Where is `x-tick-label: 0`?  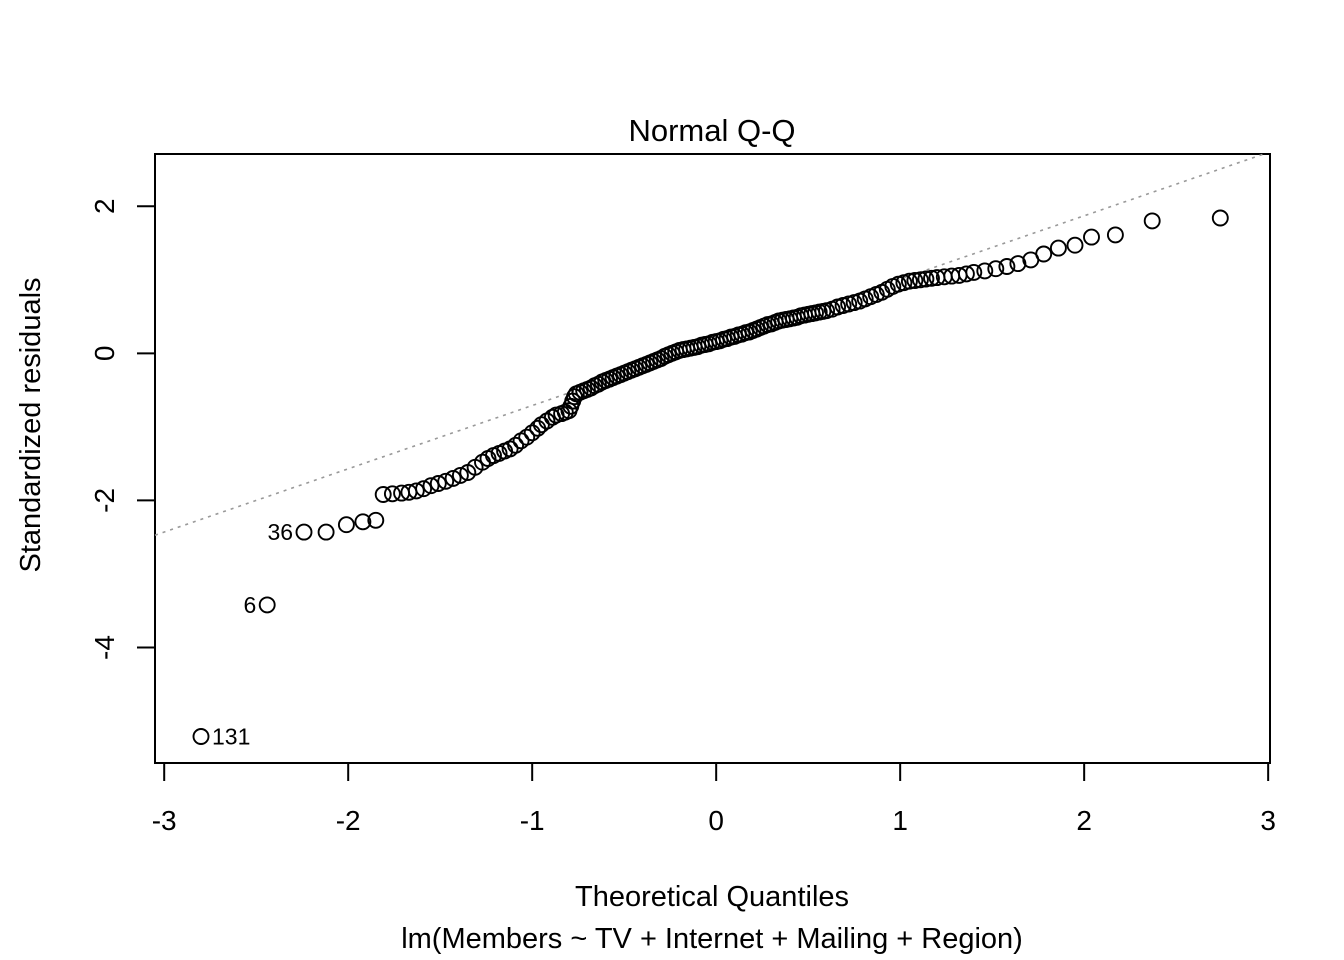 x-tick-label: 0 is located at coordinates (716, 820).